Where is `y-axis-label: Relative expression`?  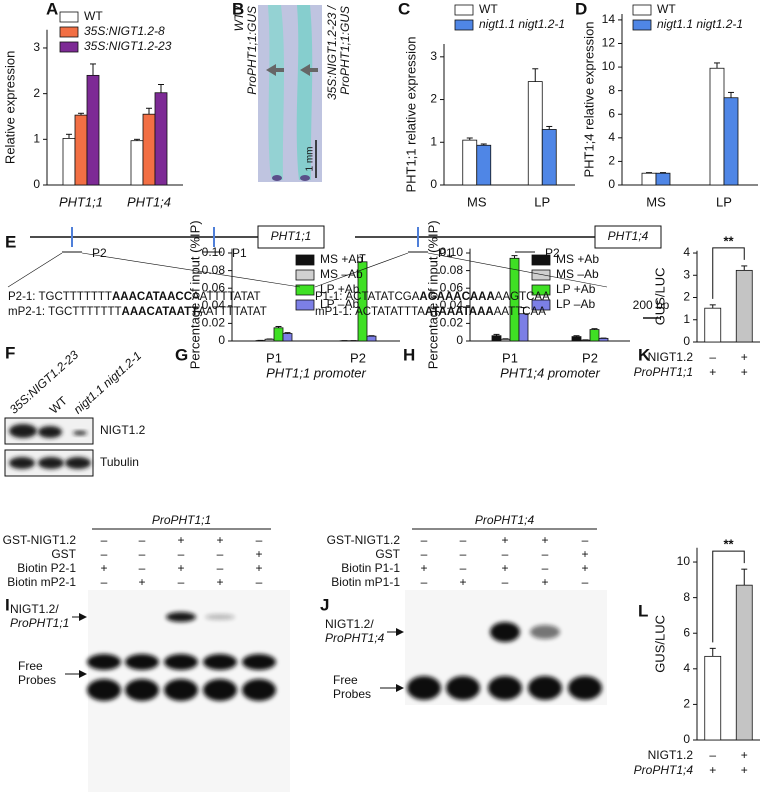
y-axis-label: Relative expression is located at coordinates (9, 107).